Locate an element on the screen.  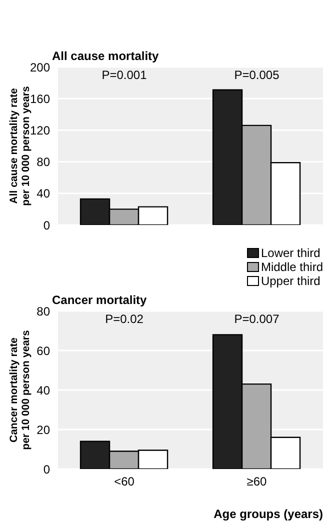
legend-label: Middle third is located at coordinates (291, 267).